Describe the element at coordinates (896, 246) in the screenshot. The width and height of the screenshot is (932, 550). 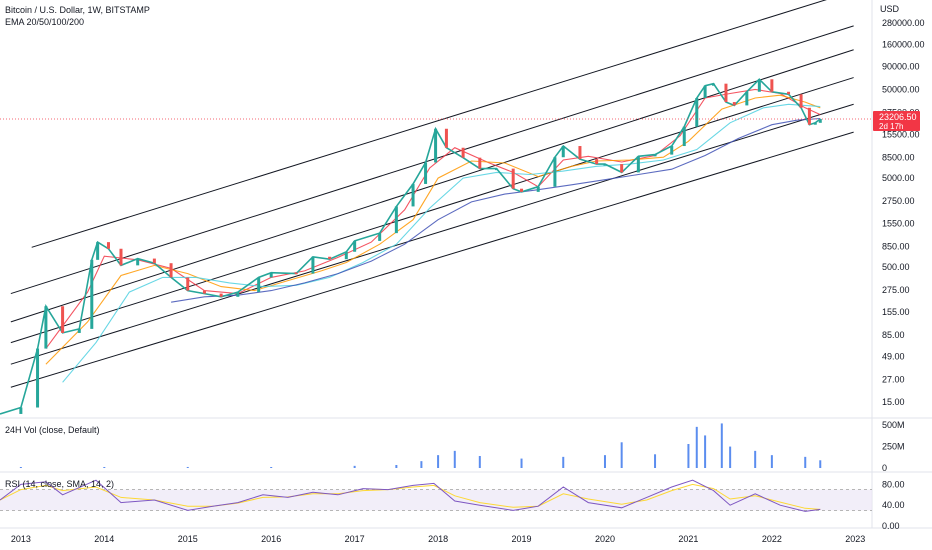
I see `price-tick-label: 850.00` at that location.